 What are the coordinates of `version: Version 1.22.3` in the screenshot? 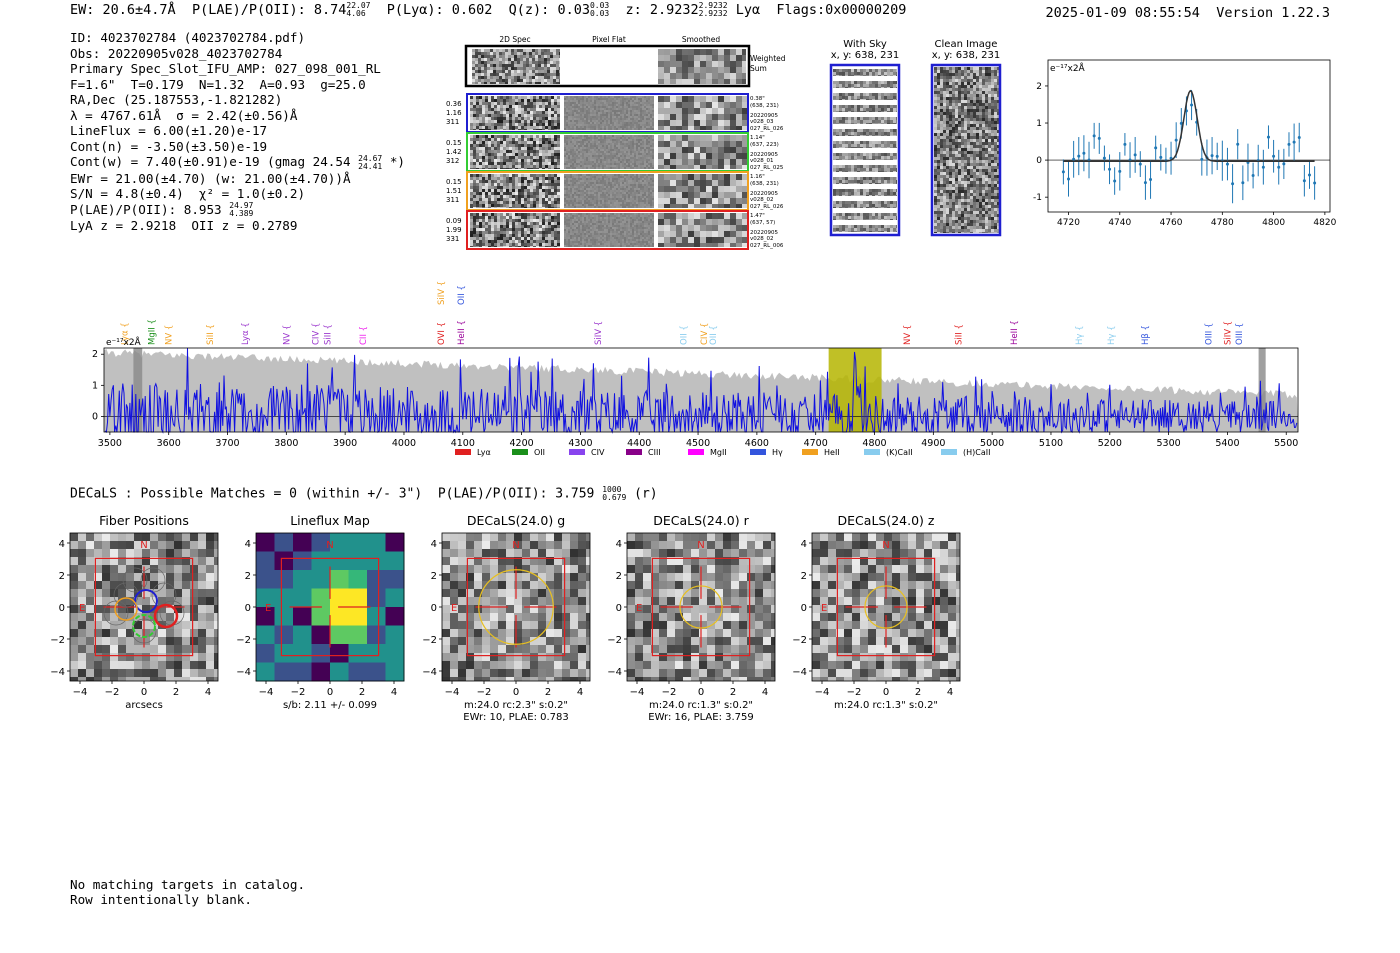 It's located at (1273, 13).